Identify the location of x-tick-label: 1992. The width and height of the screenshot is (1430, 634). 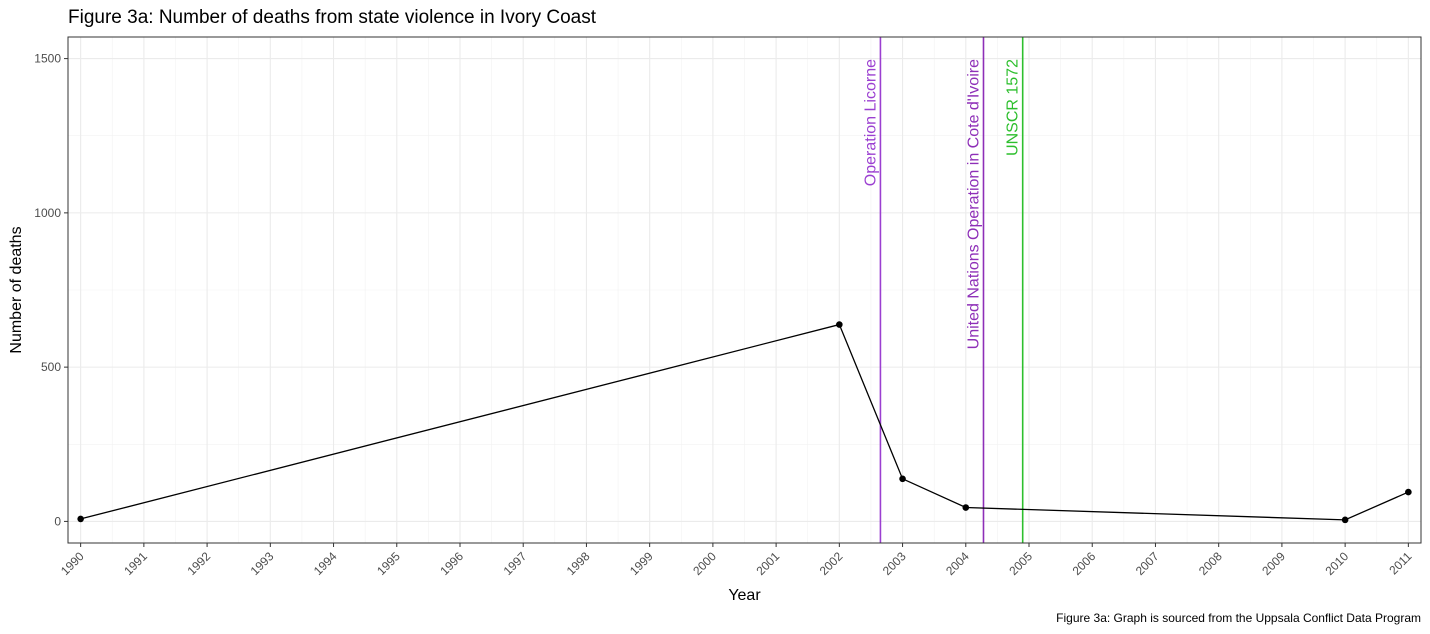
(198, 563).